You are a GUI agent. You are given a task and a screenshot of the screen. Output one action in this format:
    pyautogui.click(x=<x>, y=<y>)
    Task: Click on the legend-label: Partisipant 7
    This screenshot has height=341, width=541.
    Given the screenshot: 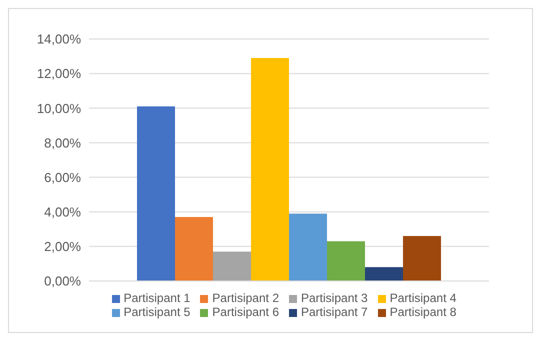 What is the action you would take?
    pyautogui.click(x=334, y=312)
    